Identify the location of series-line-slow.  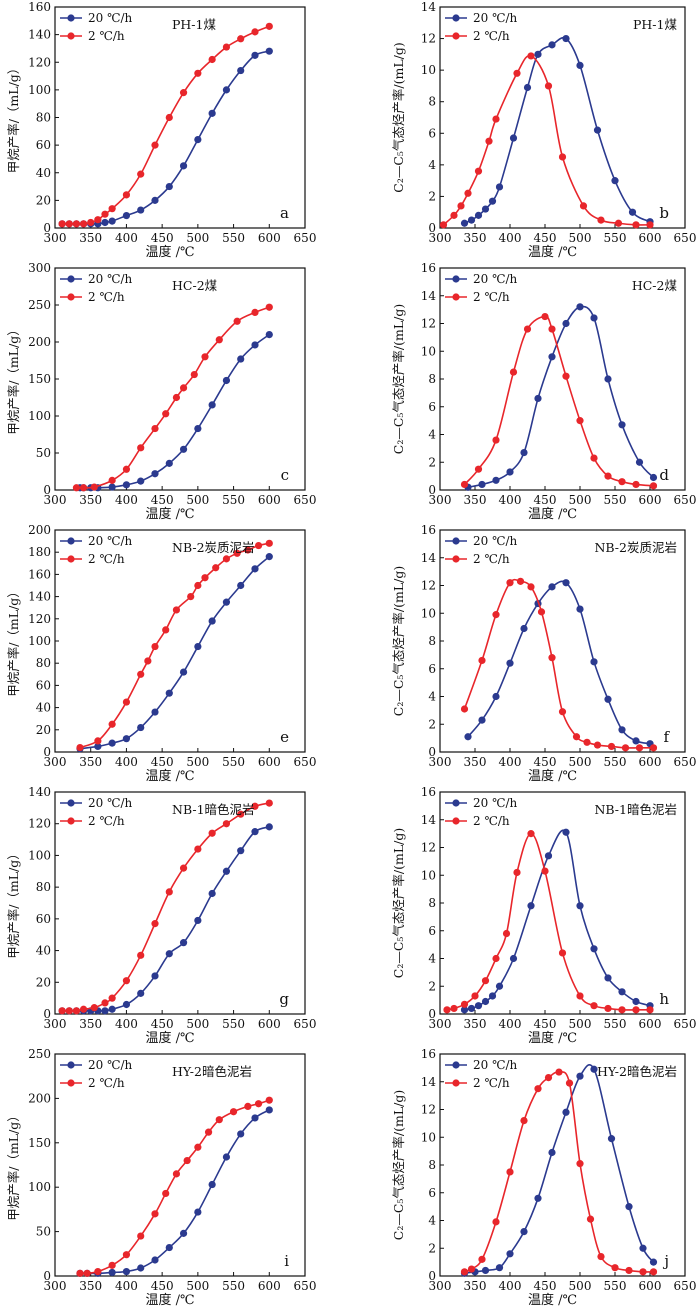
(174, 645).